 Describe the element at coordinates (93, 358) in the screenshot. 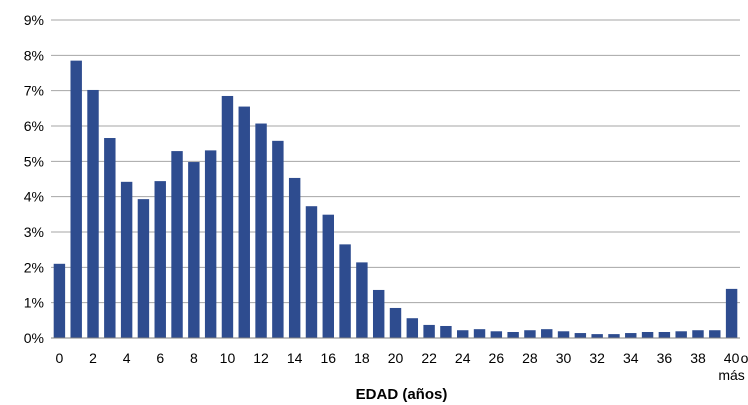

I see `x-tick-label: 2` at that location.